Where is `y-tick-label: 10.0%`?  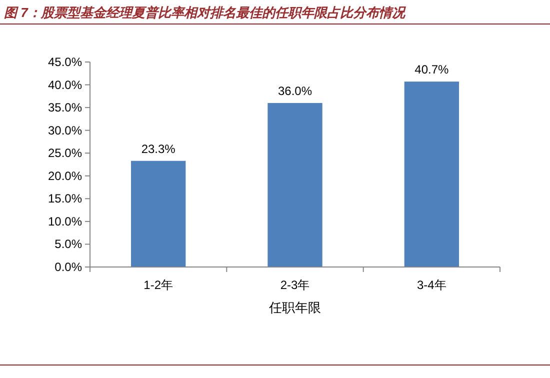
y-tick-label: 10.0% is located at coordinates (65, 221).